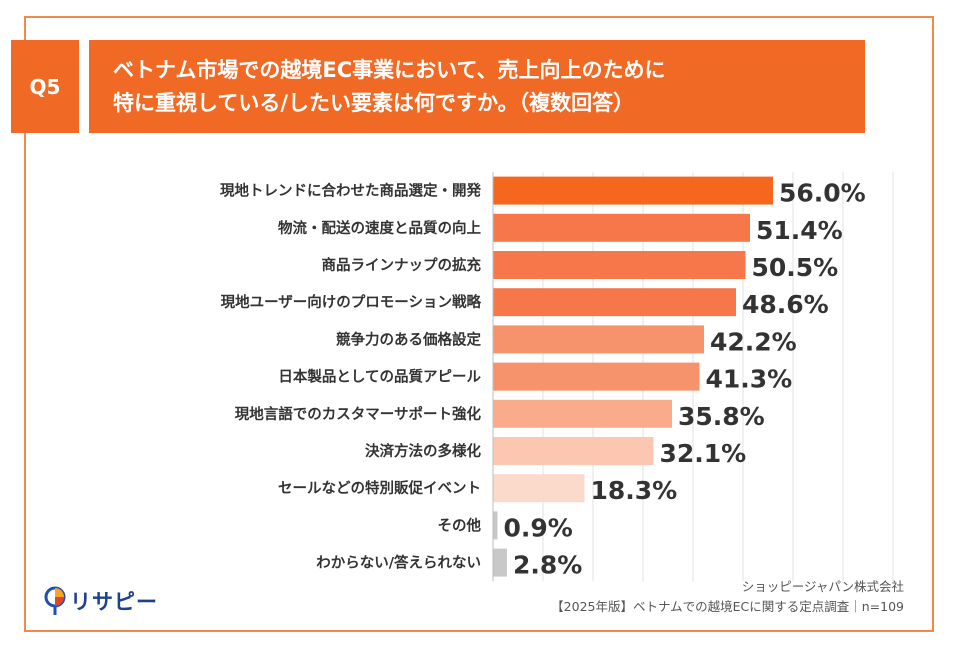 The image size is (960, 650). I want to click on data-label: 50.5%, so click(795, 267).